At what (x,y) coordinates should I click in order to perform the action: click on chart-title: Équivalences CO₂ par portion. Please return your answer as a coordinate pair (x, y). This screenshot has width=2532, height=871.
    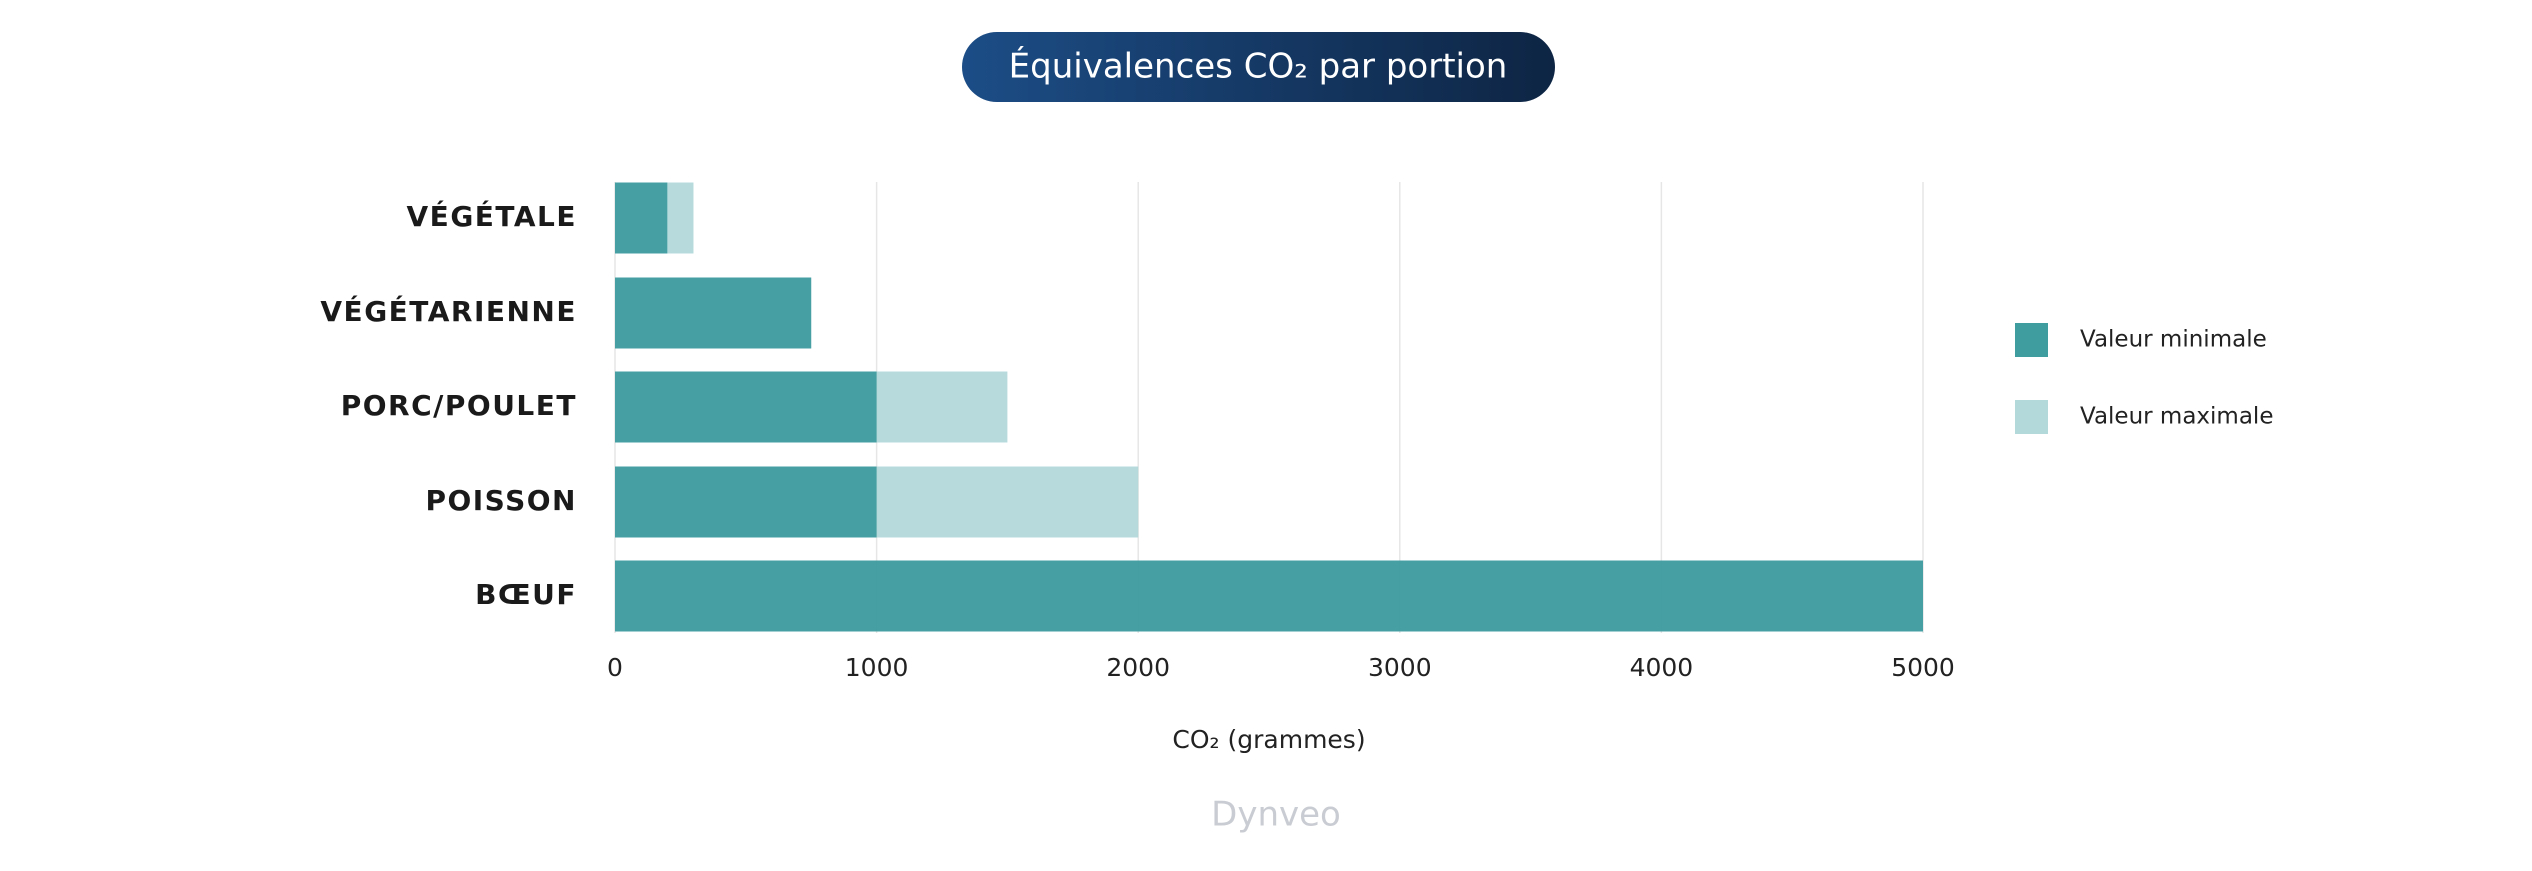
    Looking at the image, I should click on (1258, 66).